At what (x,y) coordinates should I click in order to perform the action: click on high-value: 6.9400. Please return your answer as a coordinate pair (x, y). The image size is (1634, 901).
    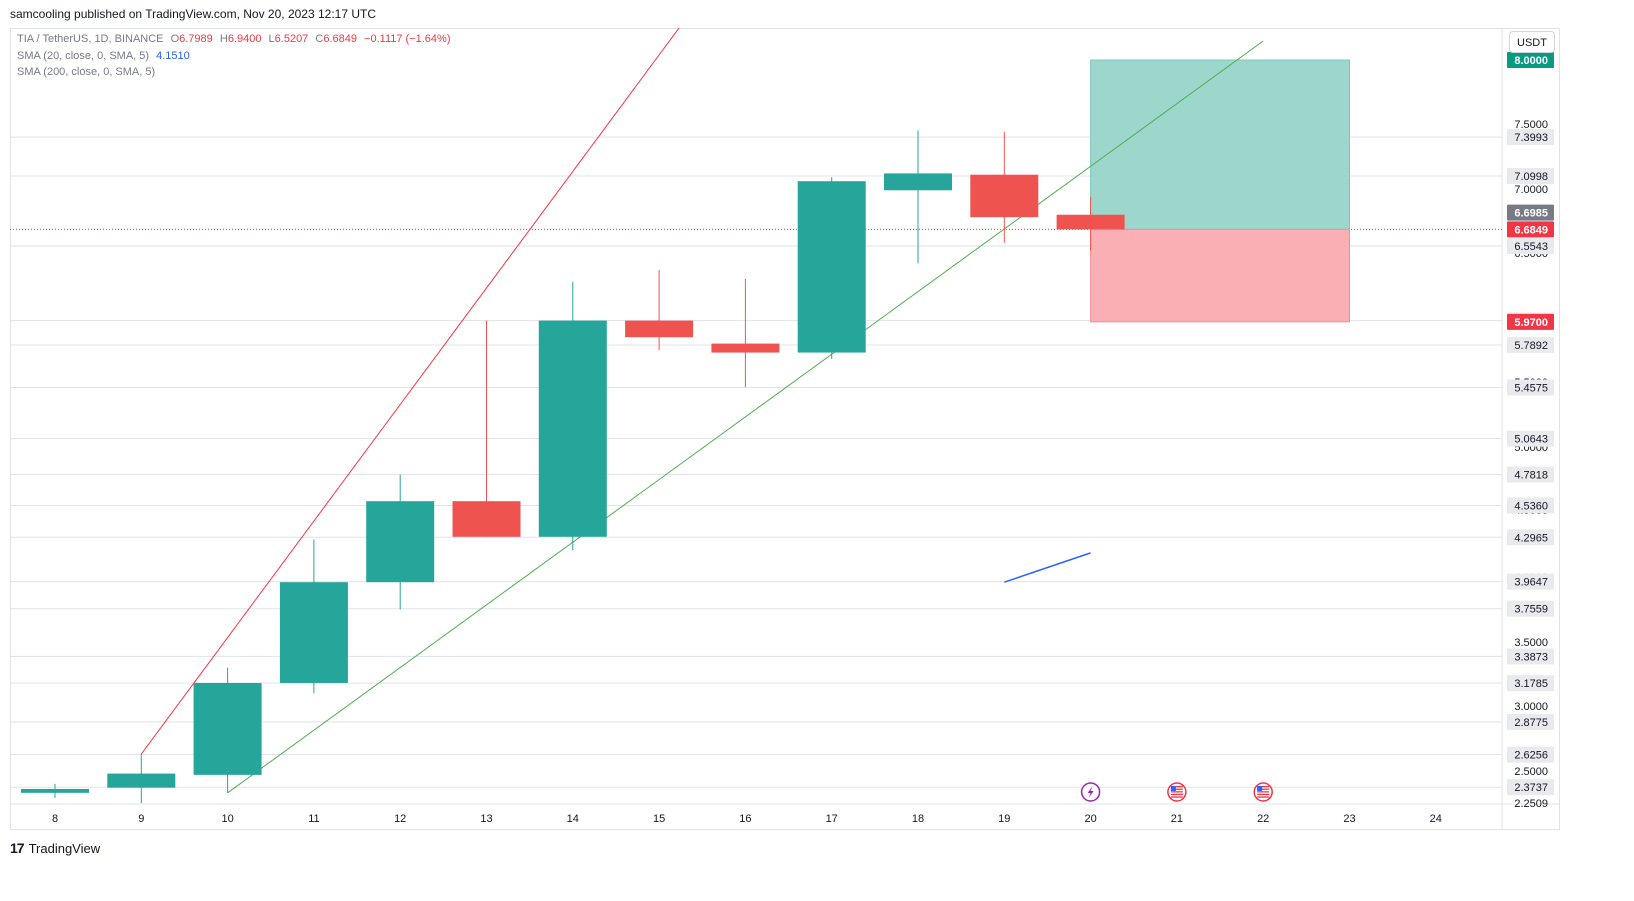
    Looking at the image, I should click on (244, 39).